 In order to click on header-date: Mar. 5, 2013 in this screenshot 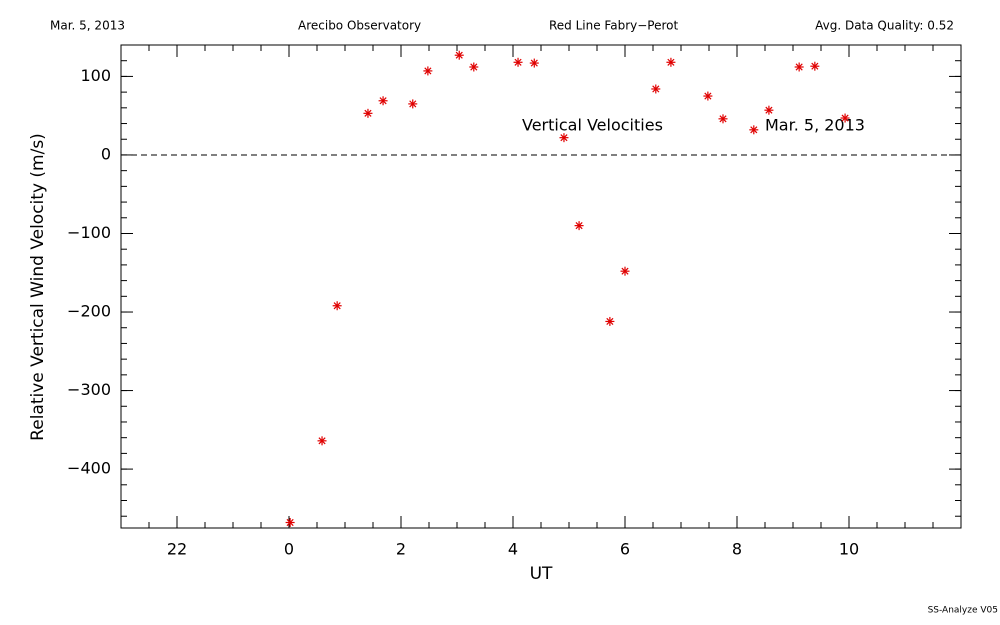, I will do `click(87, 26)`.